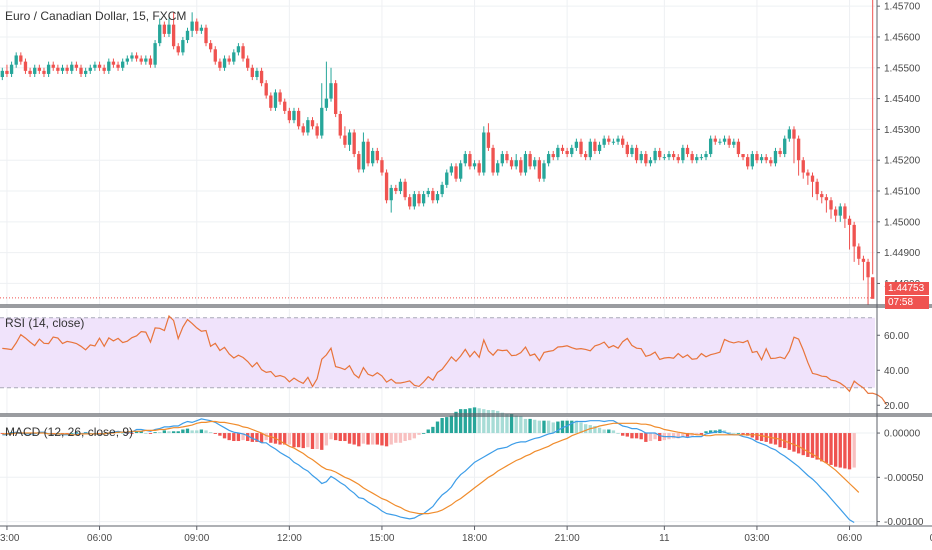  Describe the element at coordinates (756, 538) in the screenshot. I see `time-axis-label: 03:00` at that location.